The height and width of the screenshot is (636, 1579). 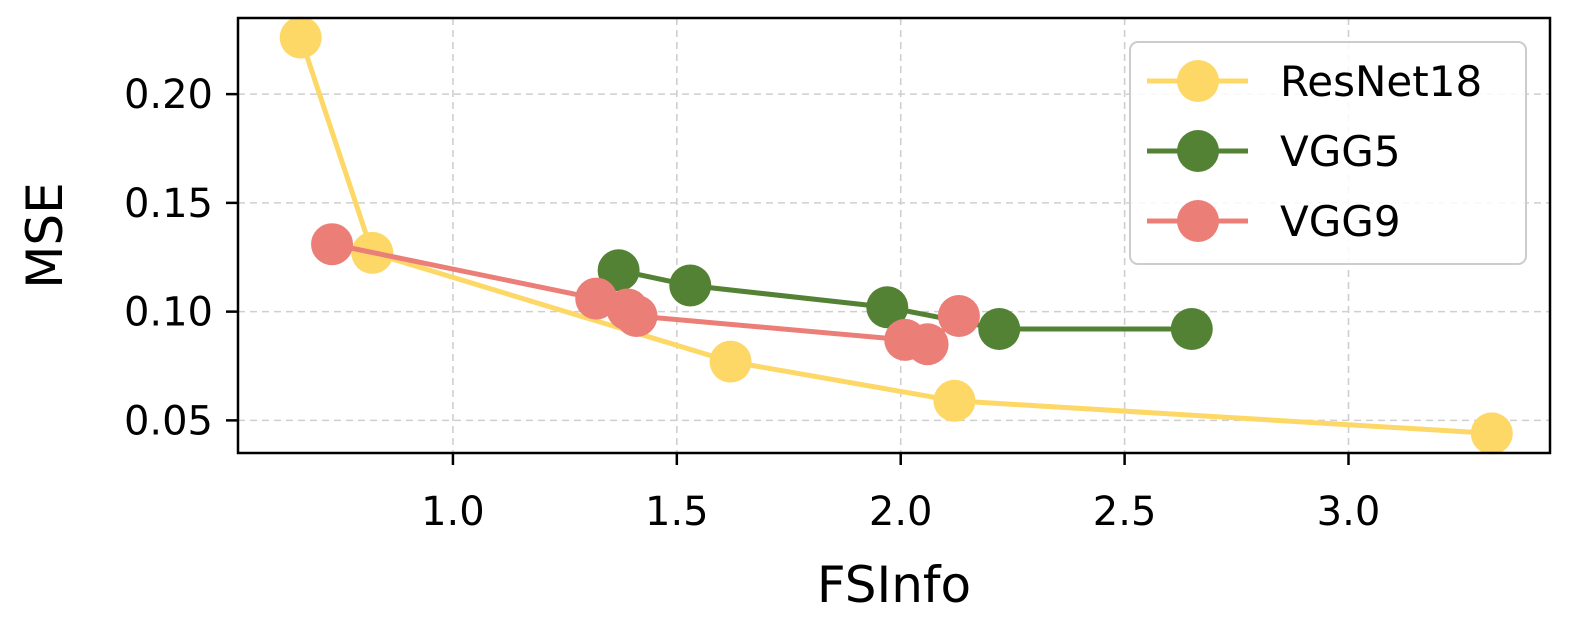 I want to click on legend-box, so click(x=1328, y=153).